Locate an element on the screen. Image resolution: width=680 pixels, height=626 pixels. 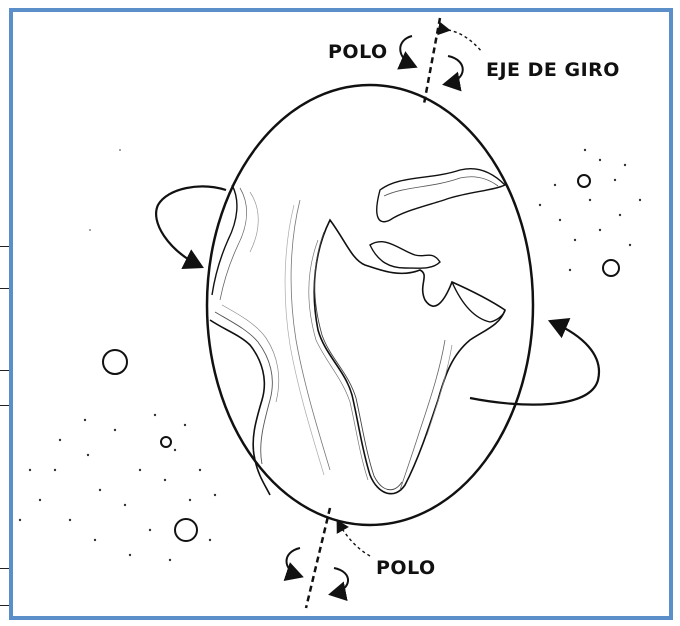
left-margin-rules is located at coordinates (4, 313).